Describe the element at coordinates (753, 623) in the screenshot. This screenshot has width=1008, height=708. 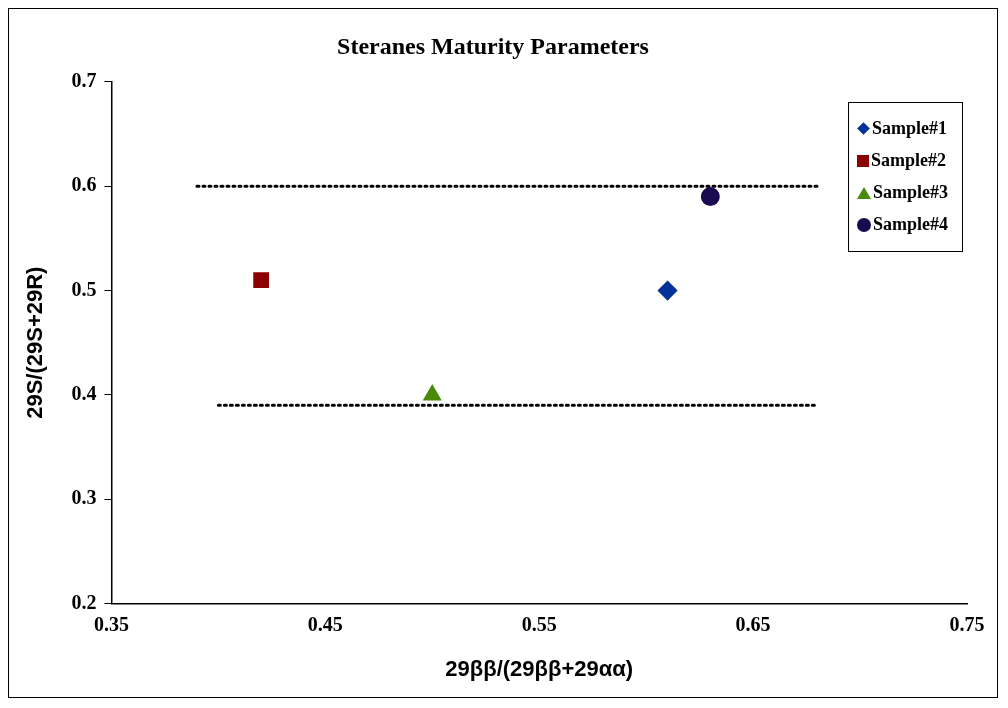
I see `x-tick-label: 0.65` at that location.